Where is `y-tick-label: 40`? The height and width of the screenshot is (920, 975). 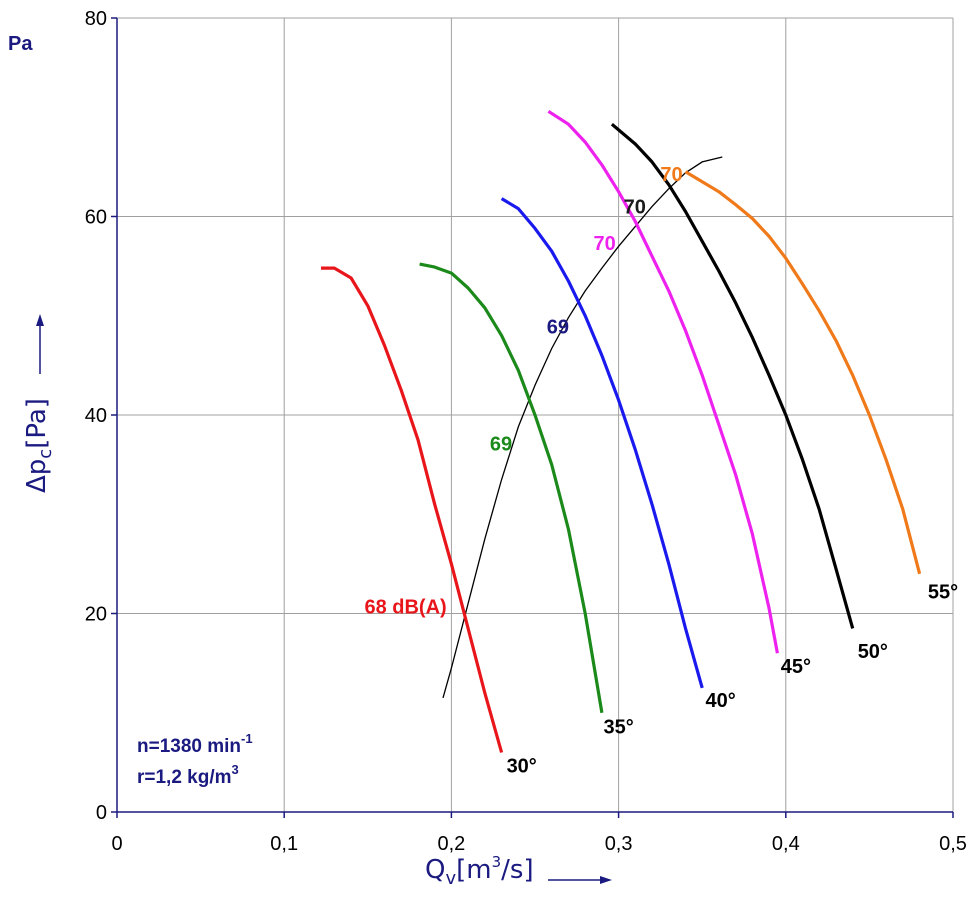
y-tick-label: 40 is located at coordinates (96, 416).